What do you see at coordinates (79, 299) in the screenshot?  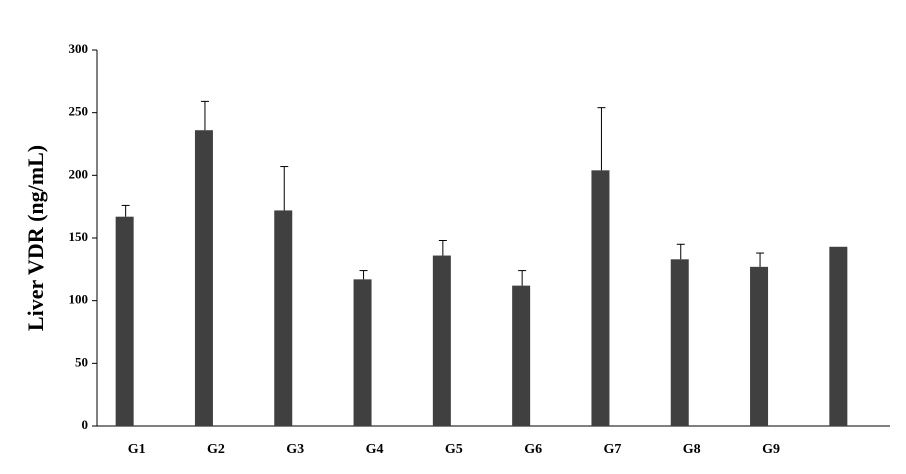 I see `y-tick-label: 100` at bounding box center [79, 299].